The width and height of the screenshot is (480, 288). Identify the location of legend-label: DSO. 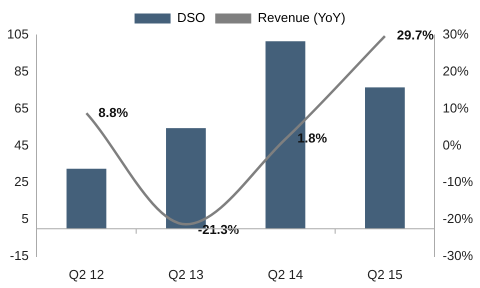
(191, 18).